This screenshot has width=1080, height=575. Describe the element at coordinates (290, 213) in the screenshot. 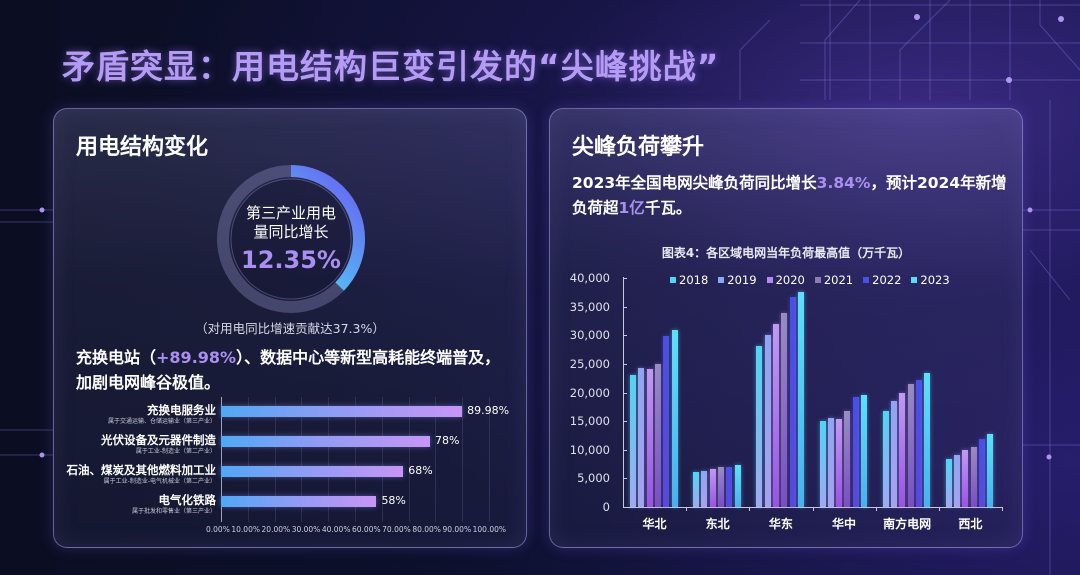

I see `donut-label-line1: 第三产业用电` at that location.